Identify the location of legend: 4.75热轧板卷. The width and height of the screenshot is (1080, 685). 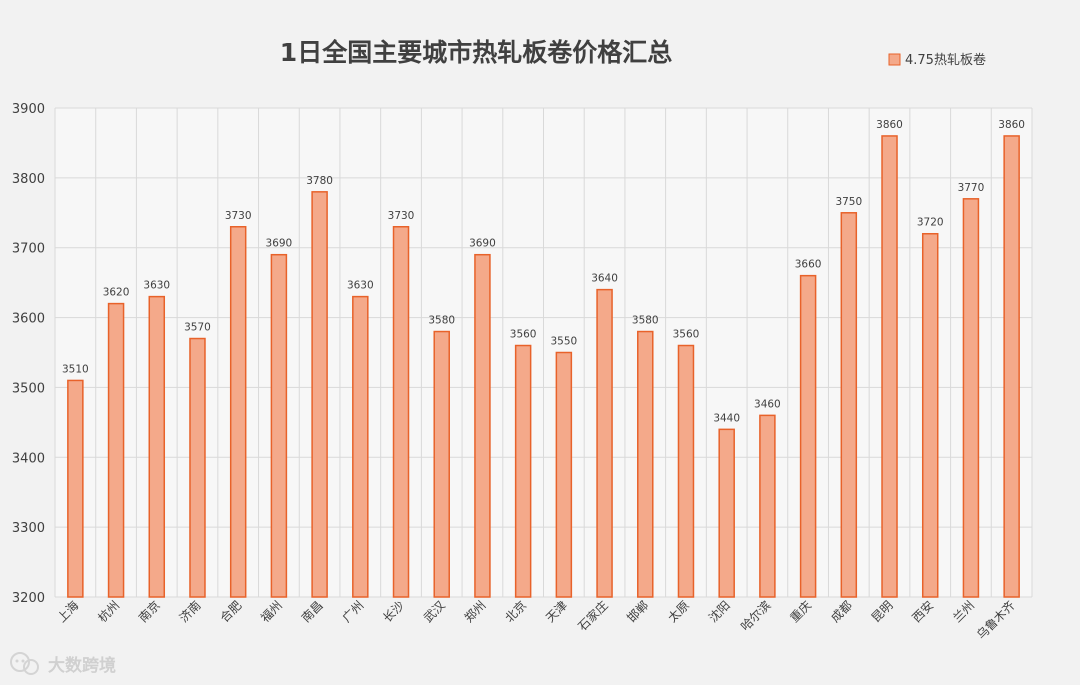
(937, 60).